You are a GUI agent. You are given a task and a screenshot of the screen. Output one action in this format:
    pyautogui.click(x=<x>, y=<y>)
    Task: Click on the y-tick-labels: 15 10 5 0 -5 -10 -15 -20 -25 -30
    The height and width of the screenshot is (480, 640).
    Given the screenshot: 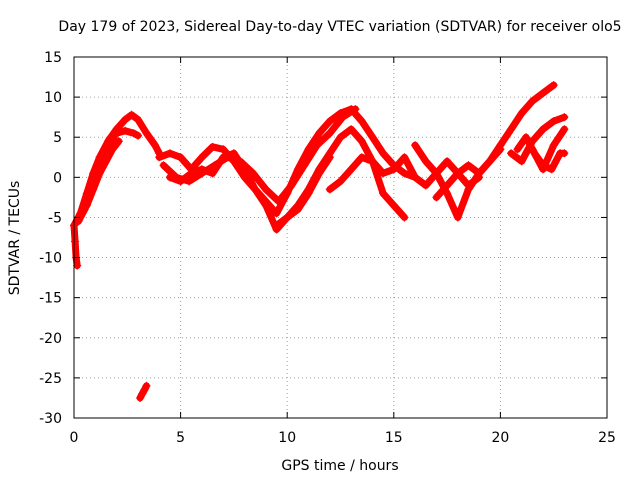 What is the action you would take?
    pyautogui.click(x=50, y=238)
    